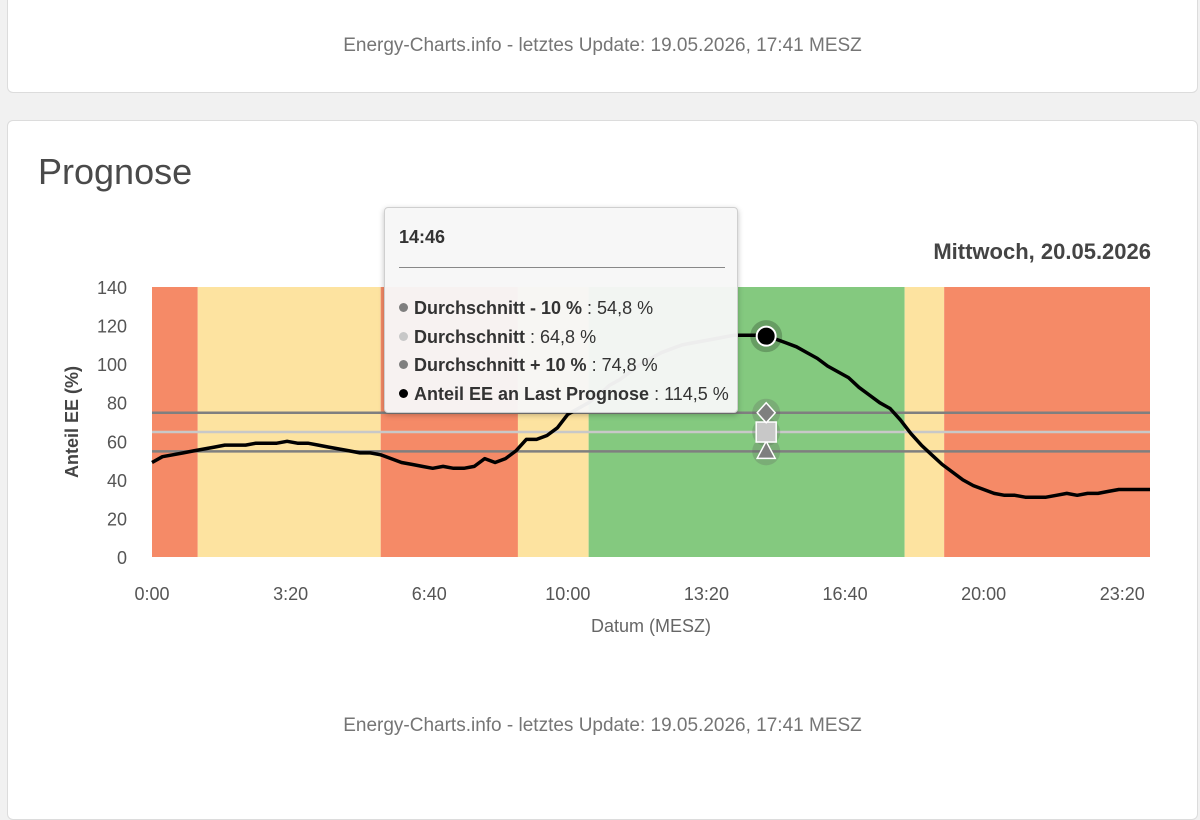  What do you see at coordinates (115, 171) in the screenshot?
I see `section-title: Prognose` at bounding box center [115, 171].